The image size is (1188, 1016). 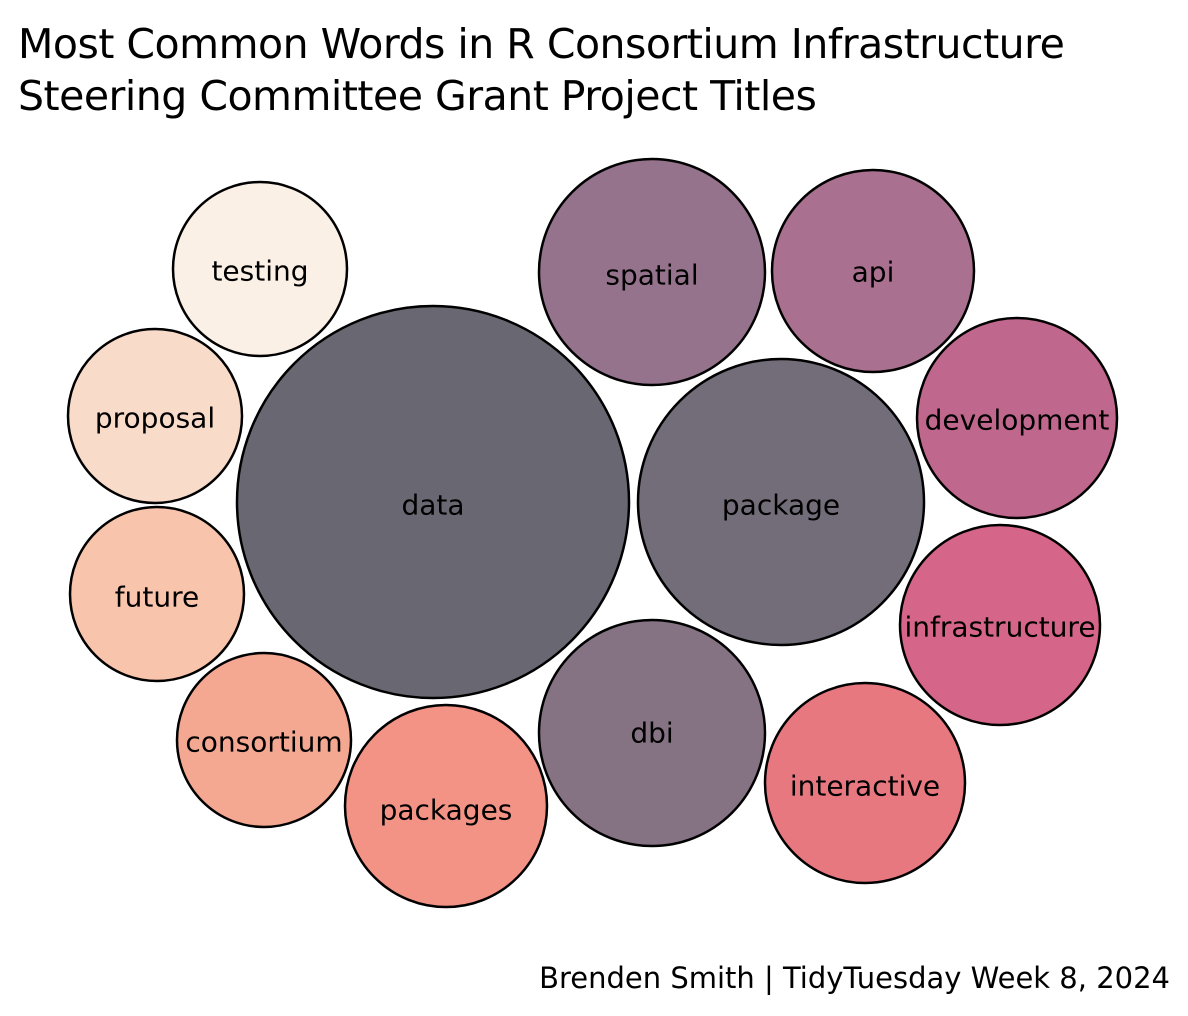 I want to click on bubble-circle-testing, so click(x=260, y=269).